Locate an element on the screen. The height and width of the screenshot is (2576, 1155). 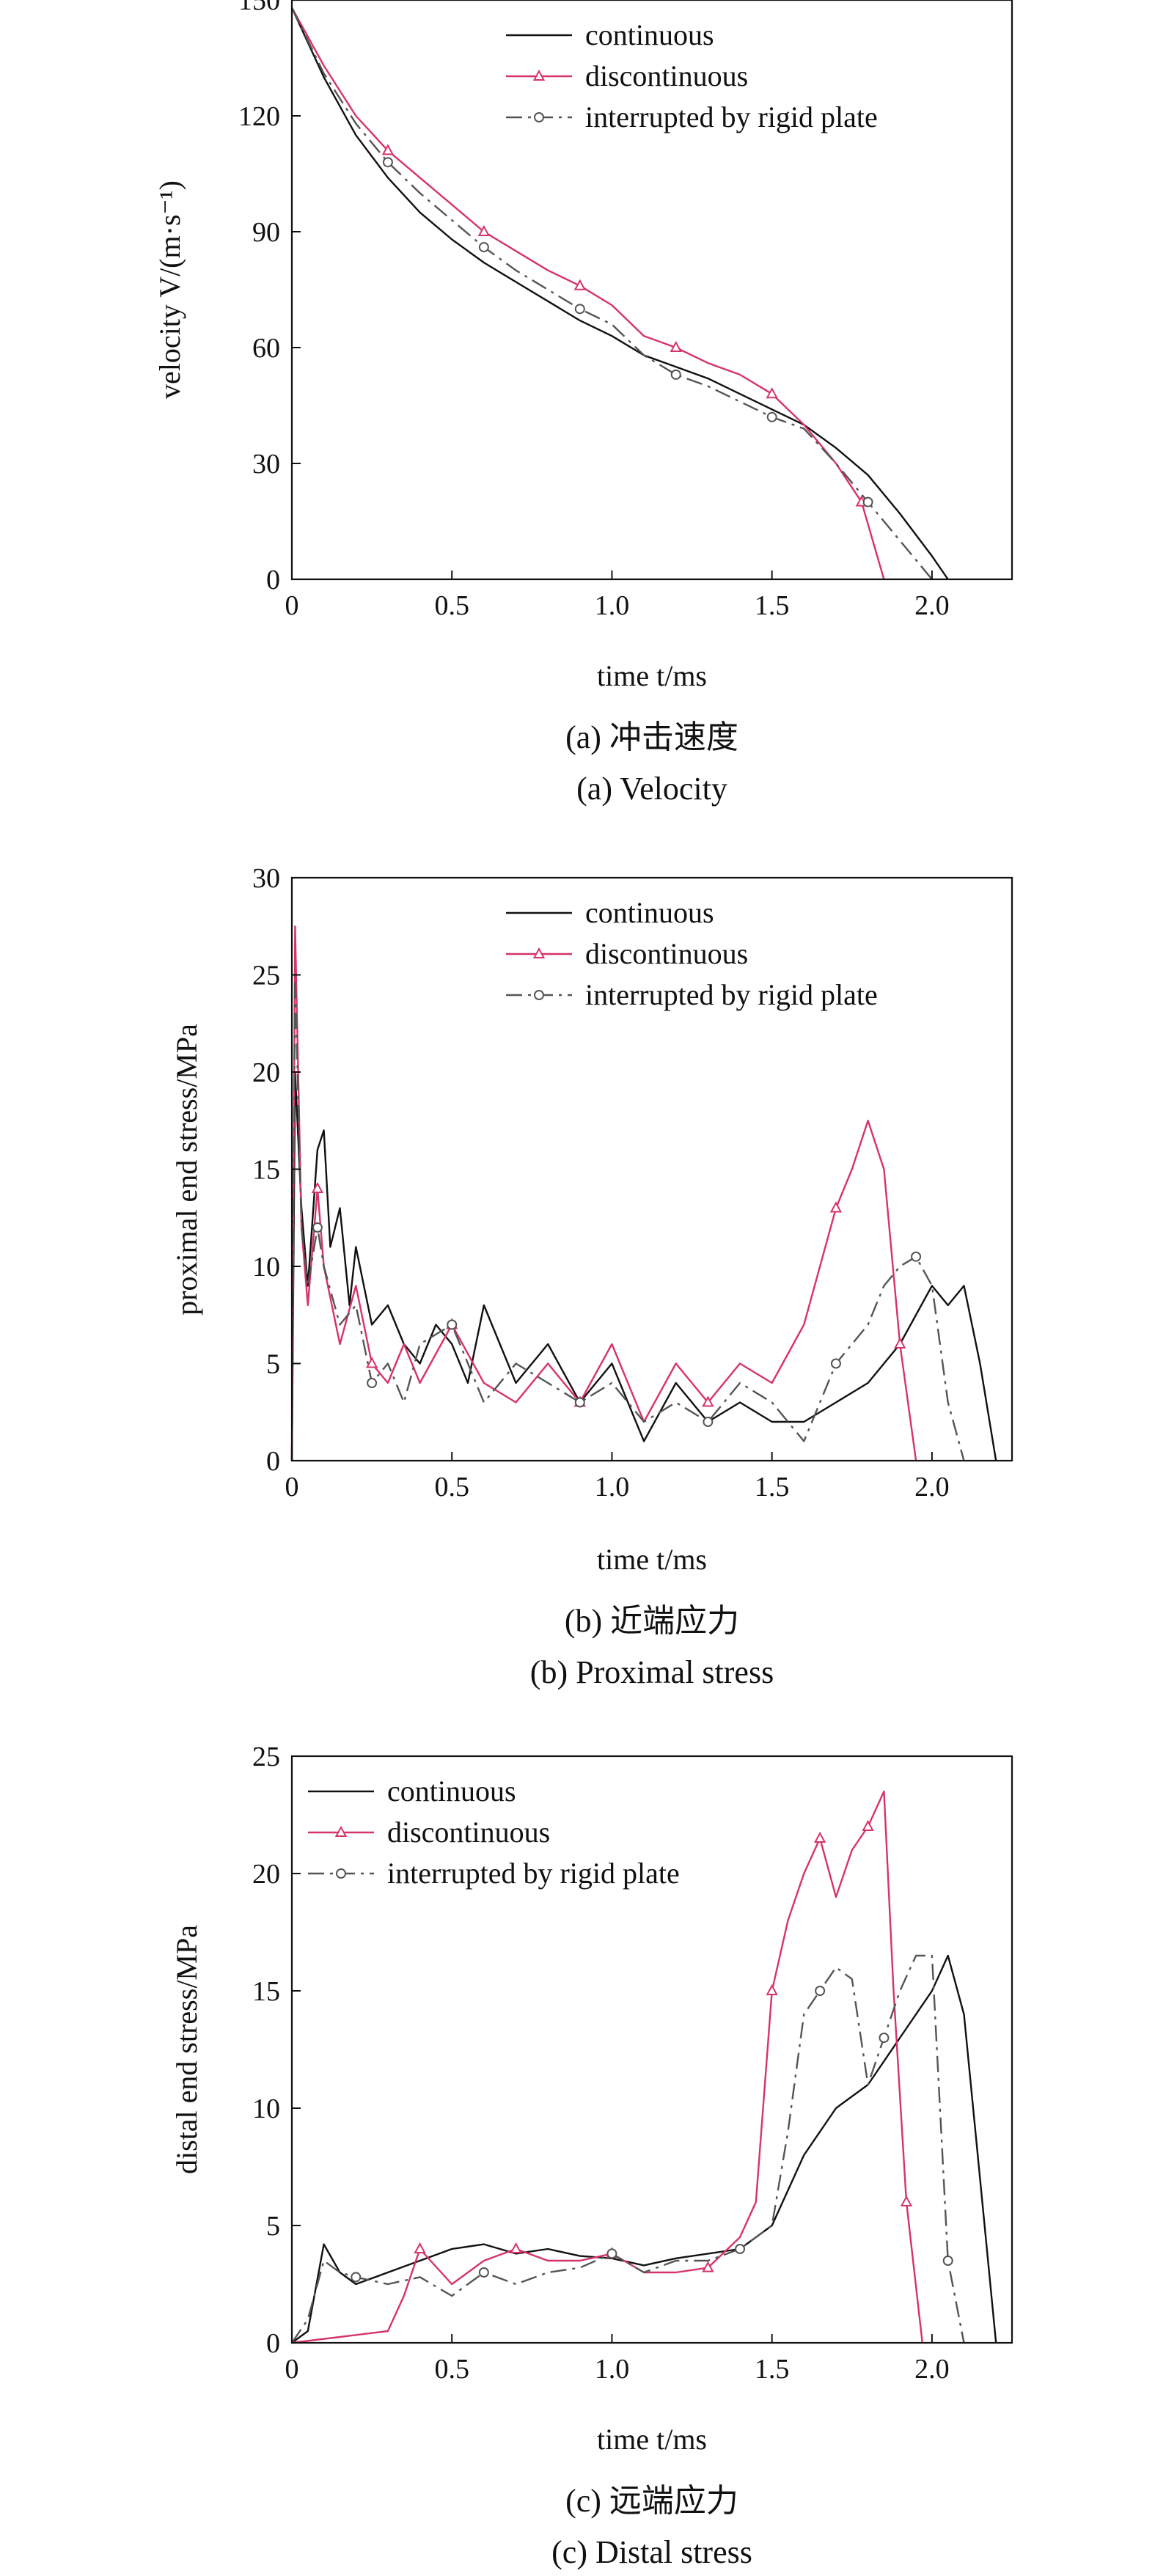
y-tick-label: 150 is located at coordinates (259, 8).